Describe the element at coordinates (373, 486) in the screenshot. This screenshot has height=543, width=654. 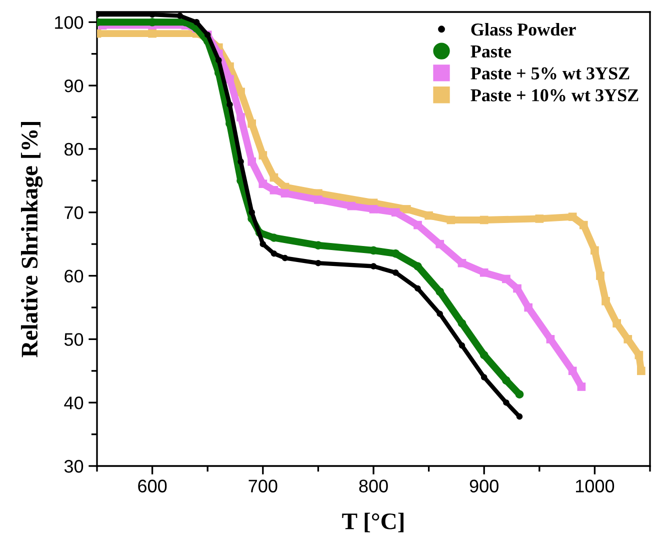
I see `x-tick-label: 800` at that location.